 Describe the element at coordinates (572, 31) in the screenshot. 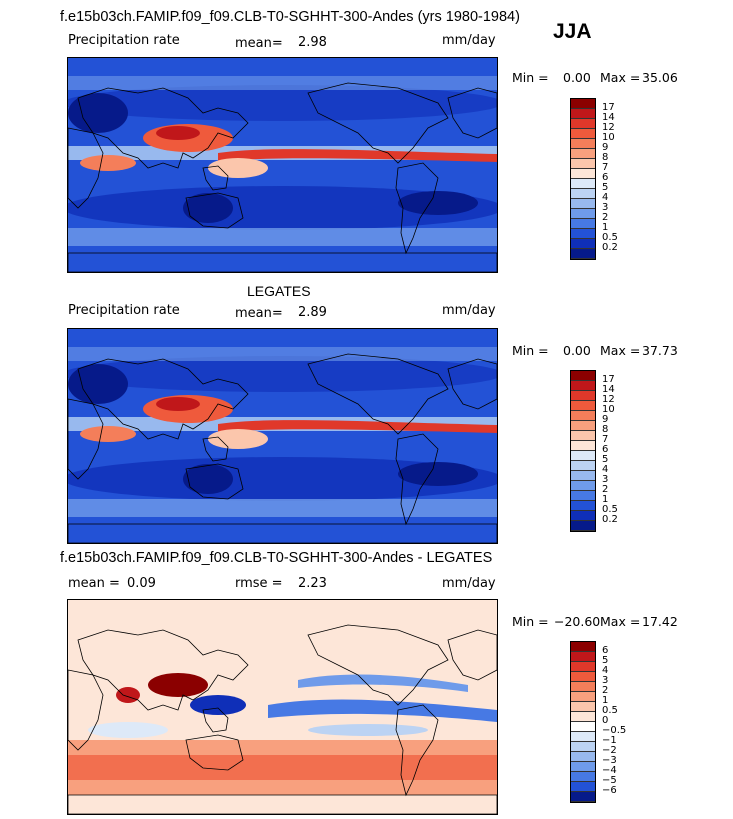

I see `season-label: JJA` at that location.